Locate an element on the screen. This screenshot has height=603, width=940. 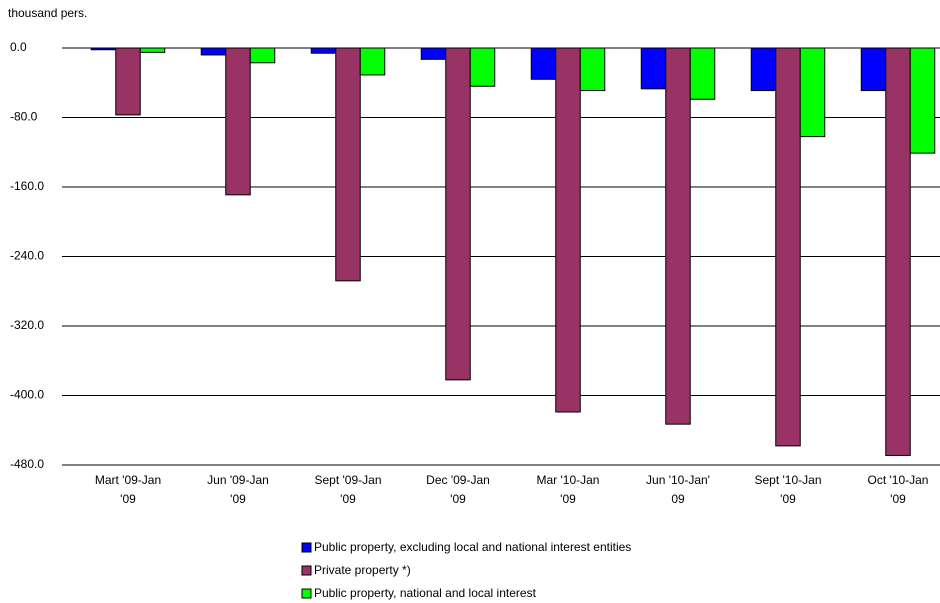
x-tick-label: Jun '09-Jan is located at coordinates (238, 480).